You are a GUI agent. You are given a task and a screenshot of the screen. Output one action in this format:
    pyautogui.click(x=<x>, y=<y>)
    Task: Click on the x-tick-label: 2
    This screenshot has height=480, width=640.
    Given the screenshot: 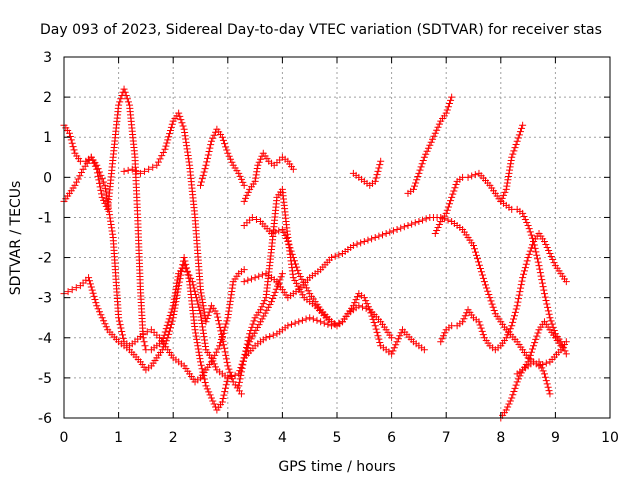 What is the action you would take?
    pyautogui.click(x=173, y=438)
    